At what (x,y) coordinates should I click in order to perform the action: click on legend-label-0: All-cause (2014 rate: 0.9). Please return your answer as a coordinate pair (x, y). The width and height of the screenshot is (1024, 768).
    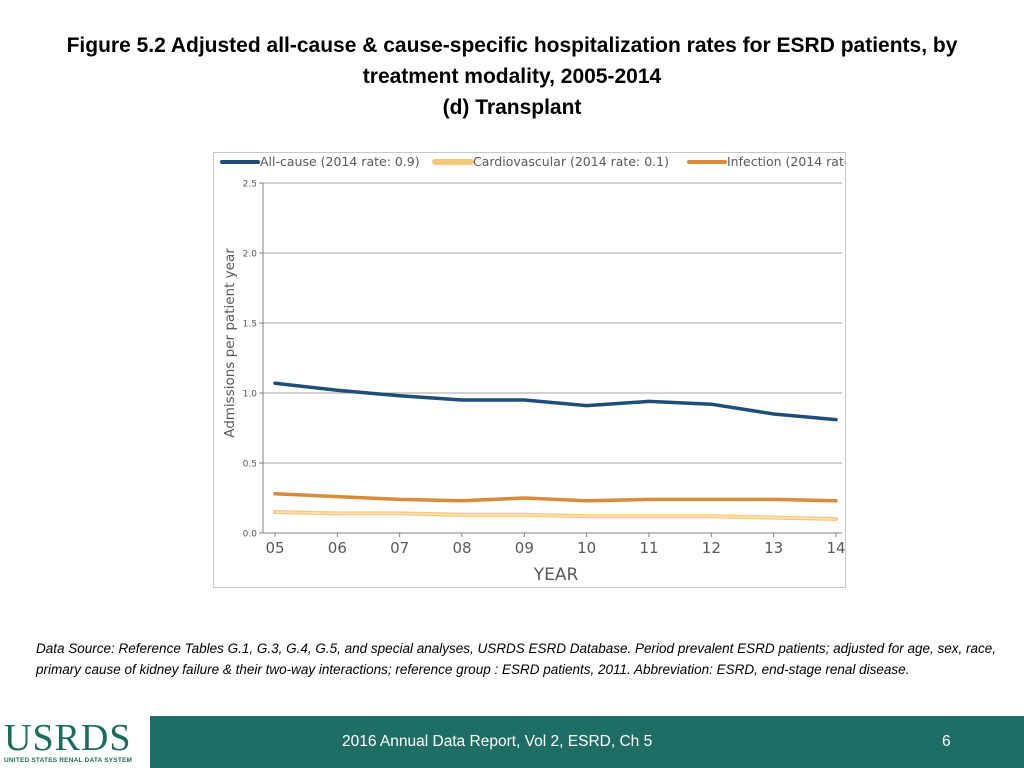
    Looking at the image, I should click on (340, 161).